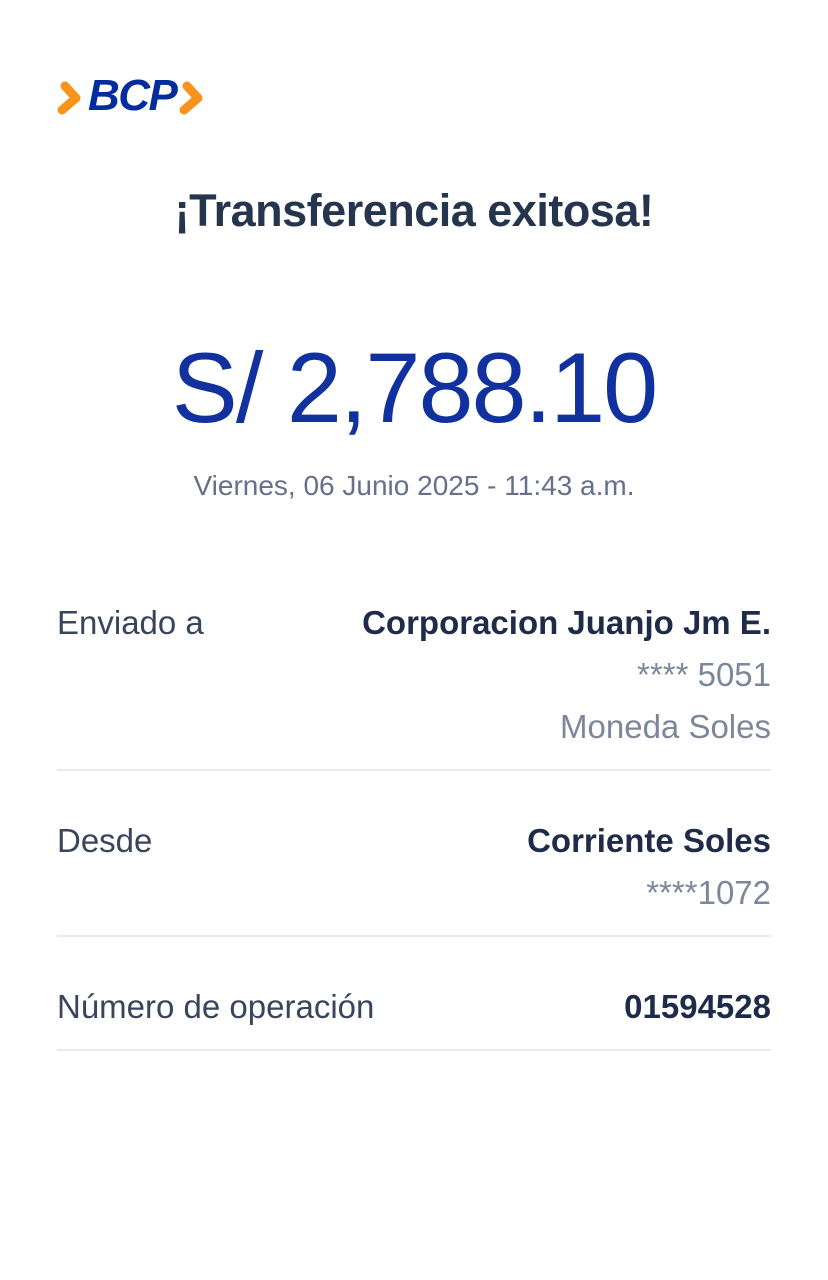  I want to click on transfer-amount: S/ 2,788.10, so click(414, 387).